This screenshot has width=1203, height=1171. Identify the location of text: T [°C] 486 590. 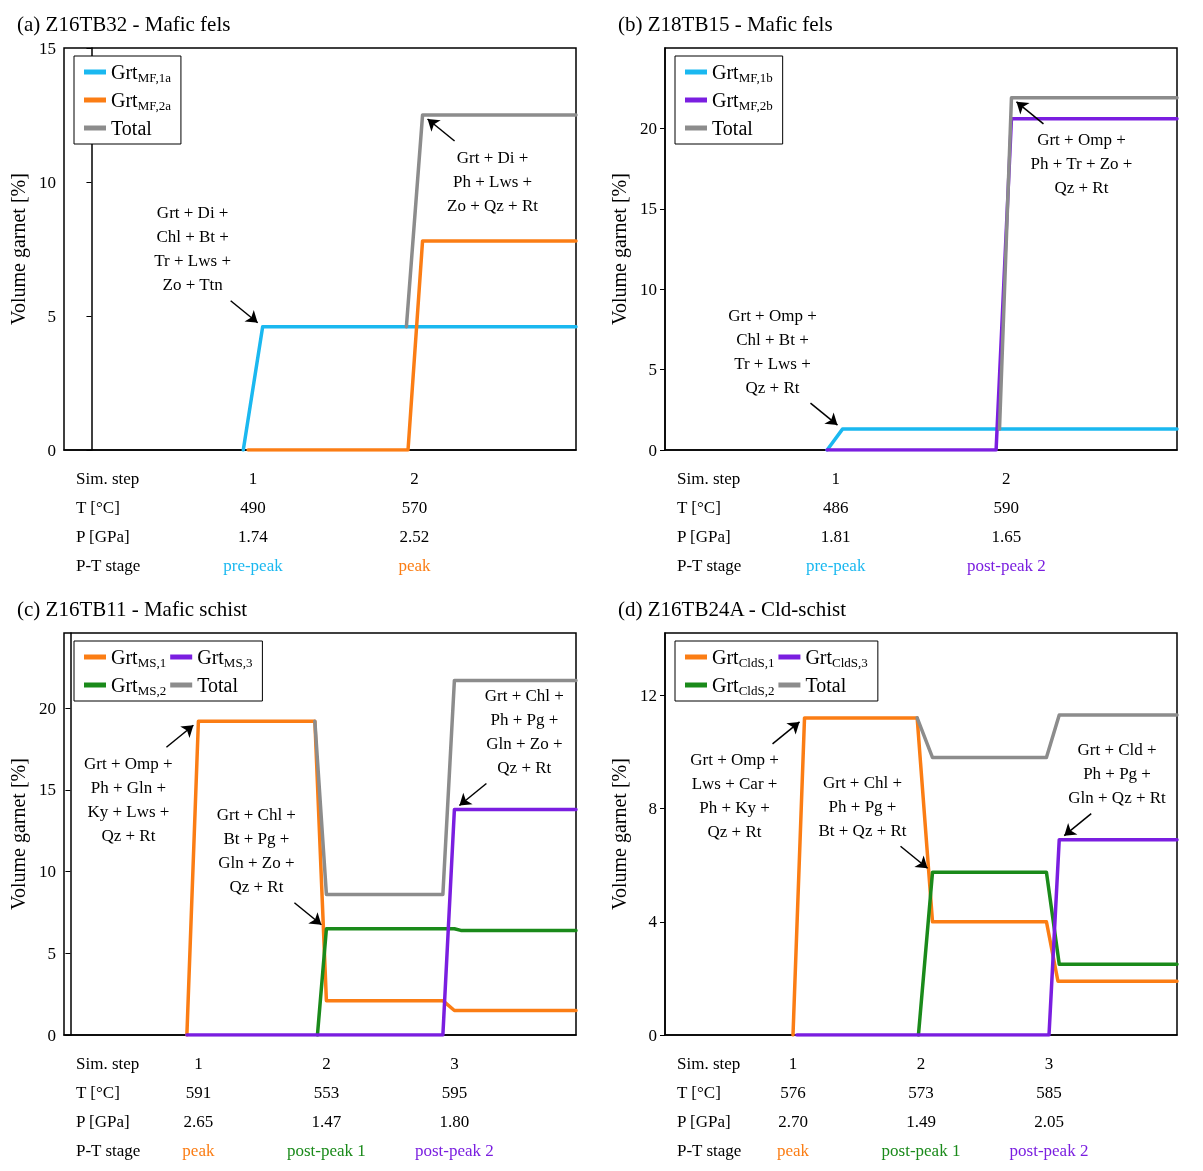
(848, 507).